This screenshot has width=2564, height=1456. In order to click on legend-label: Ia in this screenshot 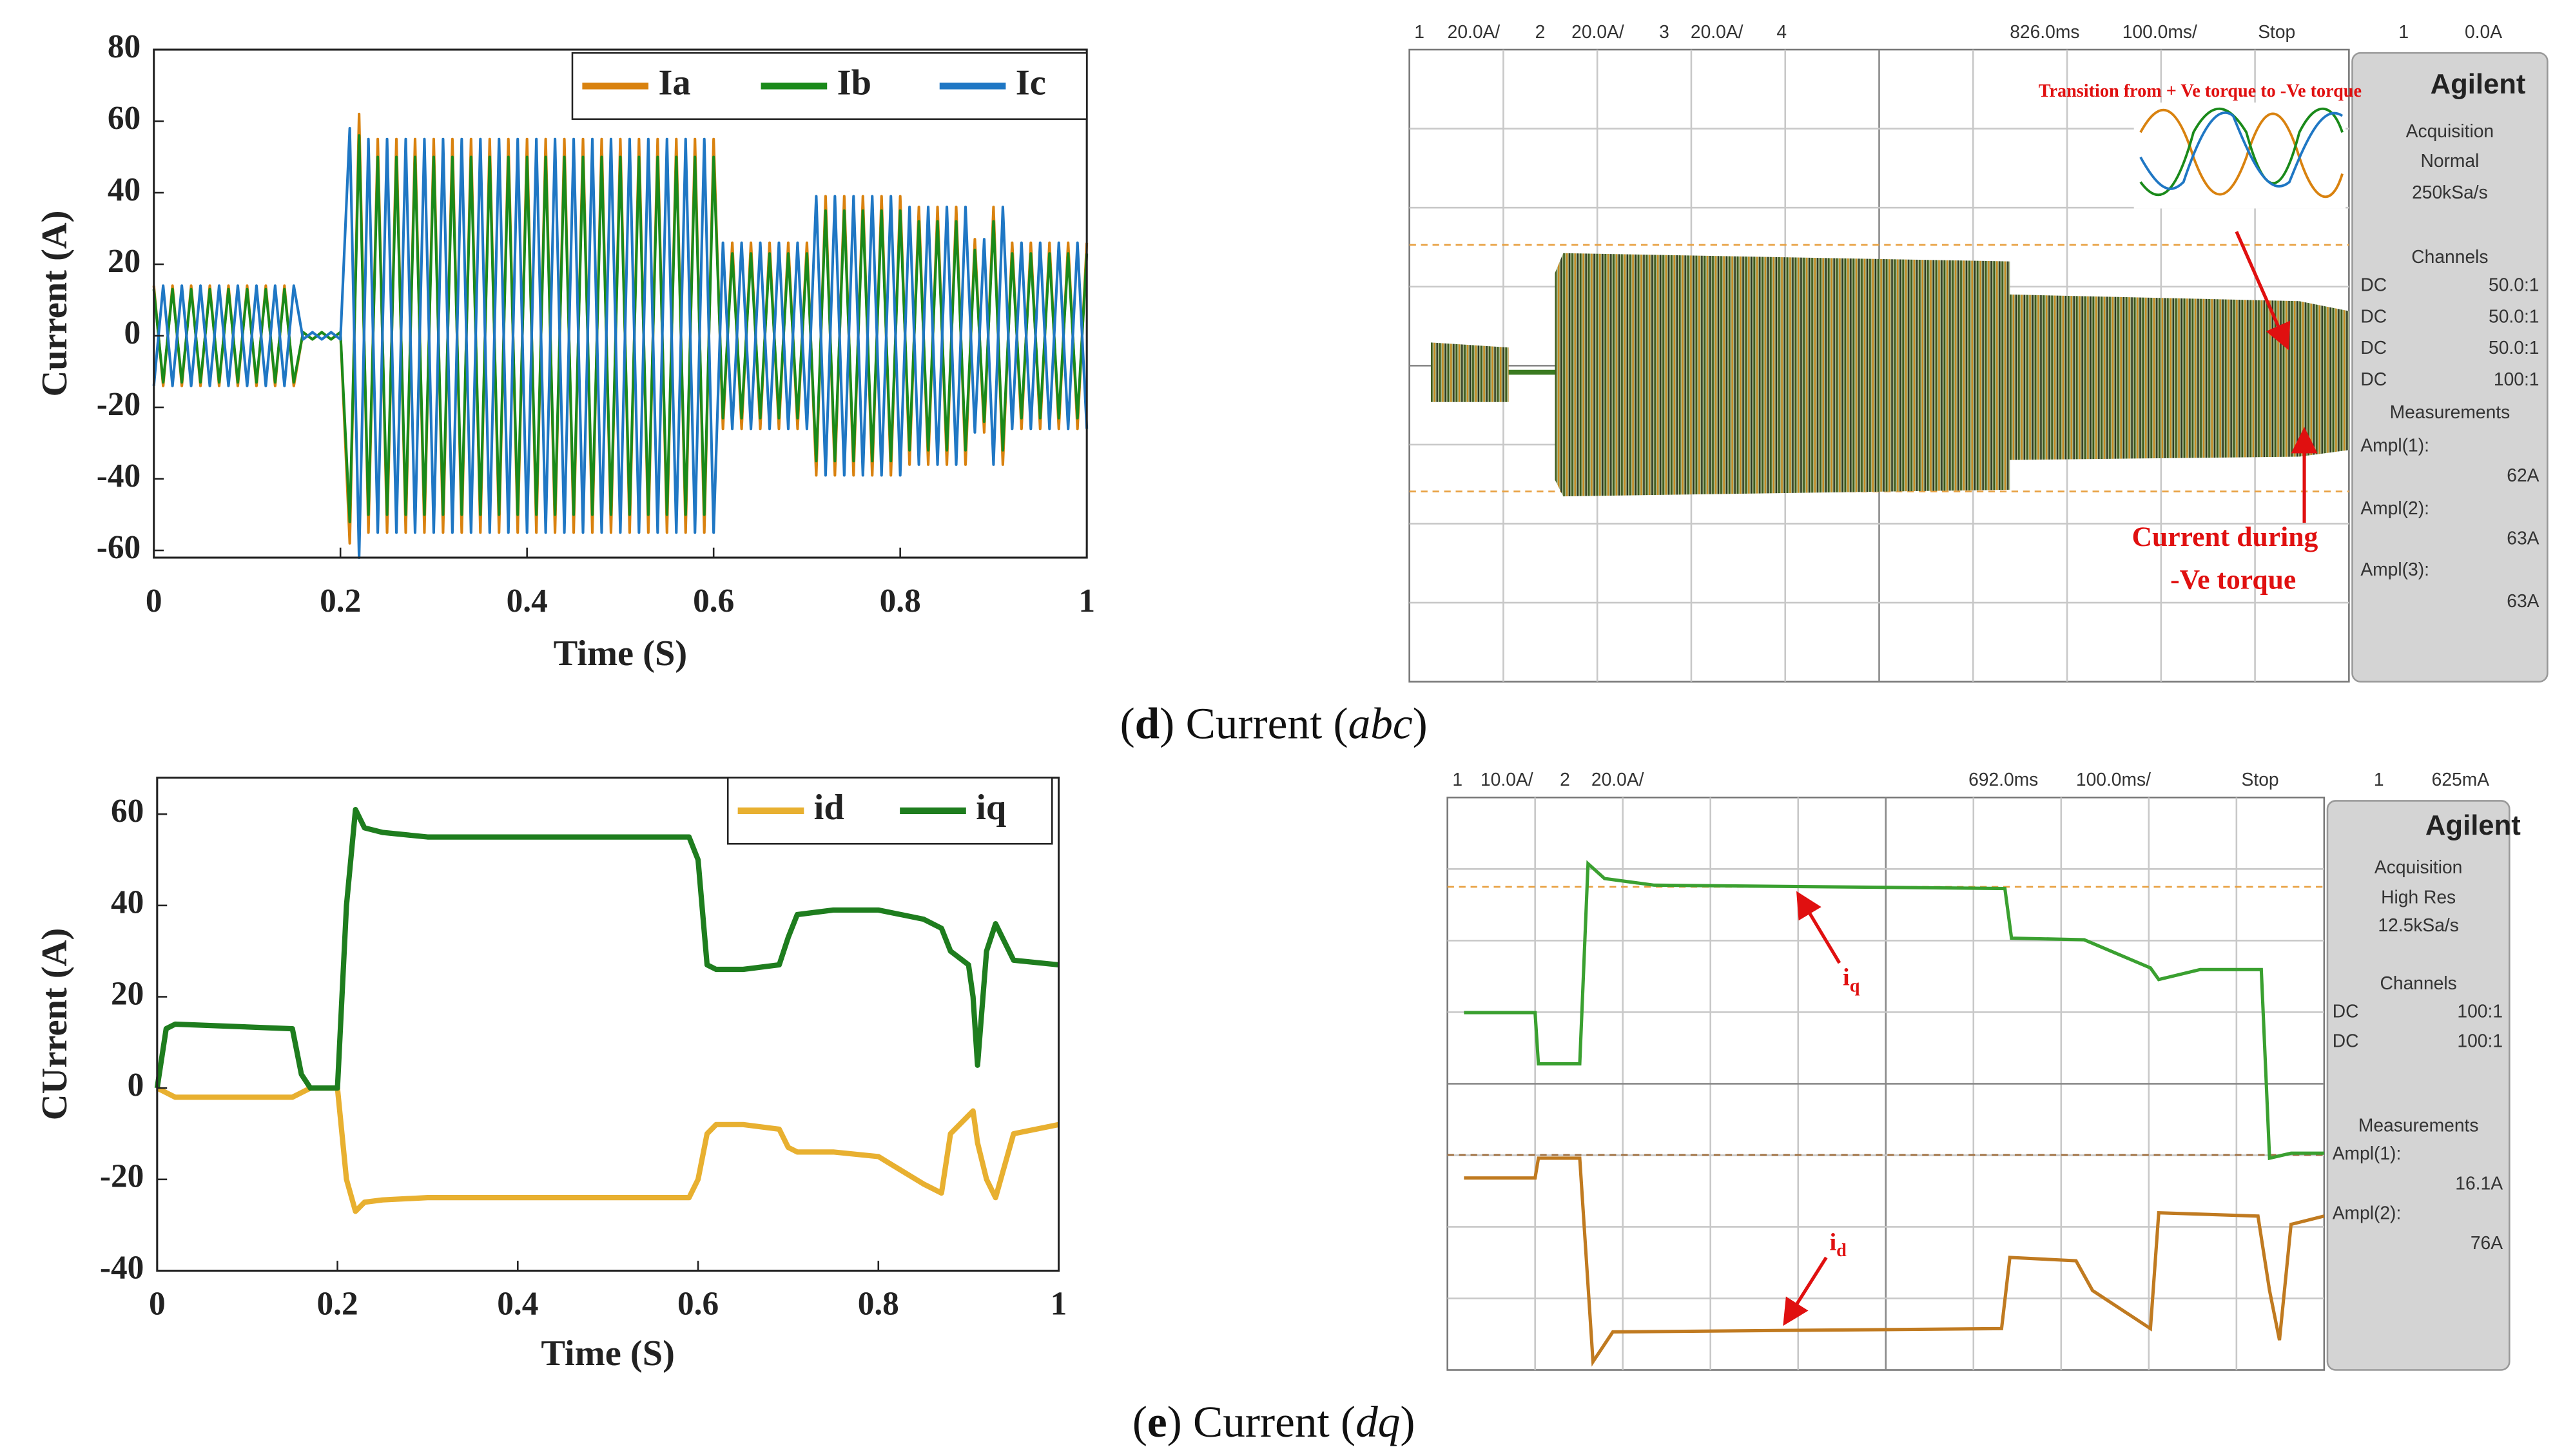, I will do `click(674, 82)`.